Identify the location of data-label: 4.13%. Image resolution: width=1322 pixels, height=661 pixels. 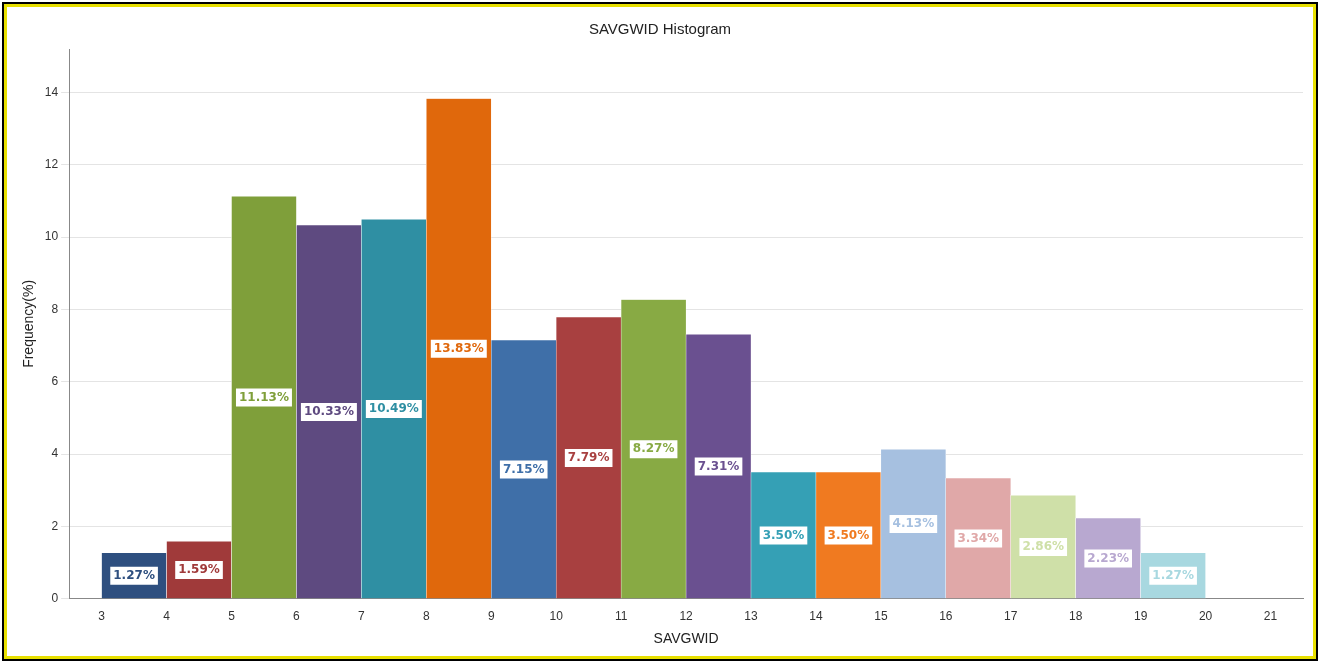
(913, 523).